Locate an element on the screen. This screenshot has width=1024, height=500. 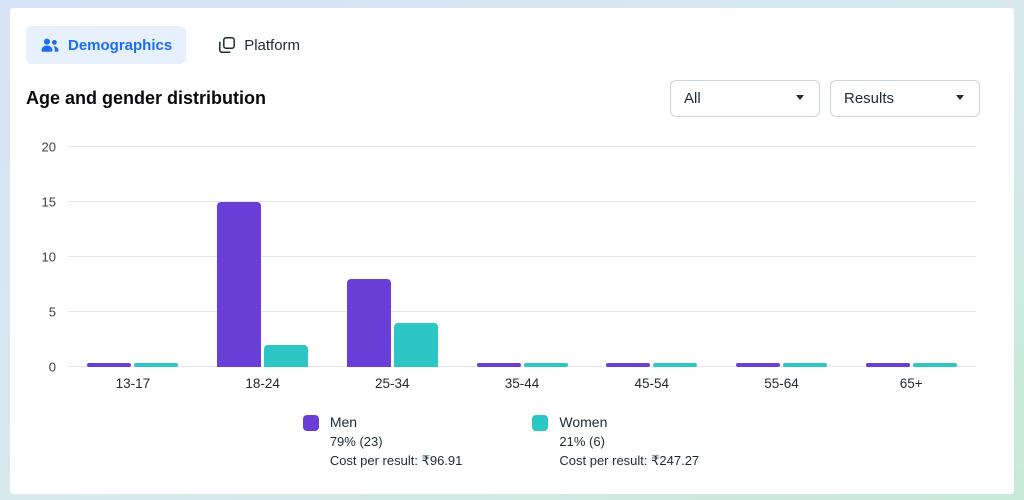
section-header: Age and gender distribution All Results is located at coordinates (512, 98).